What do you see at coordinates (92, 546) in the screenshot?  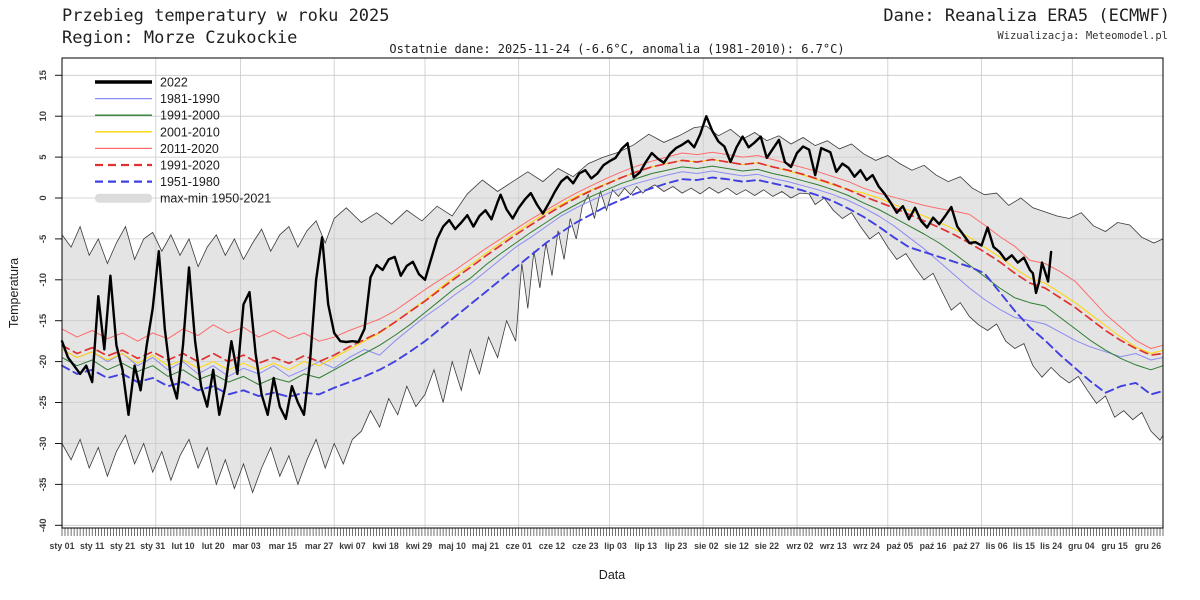 I see `svg-text: sty 11` at bounding box center [92, 546].